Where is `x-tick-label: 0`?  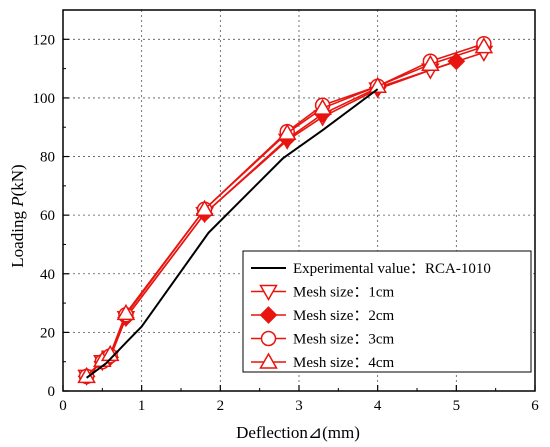
x-tick-label: 0 is located at coordinates (63, 406).